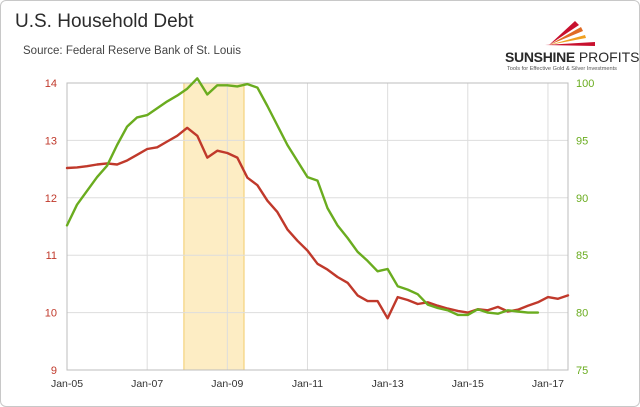  What do you see at coordinates (582, 199) in the screenshot?
I see `y-right-tick-label: 90` at bounding box center [582, 199].